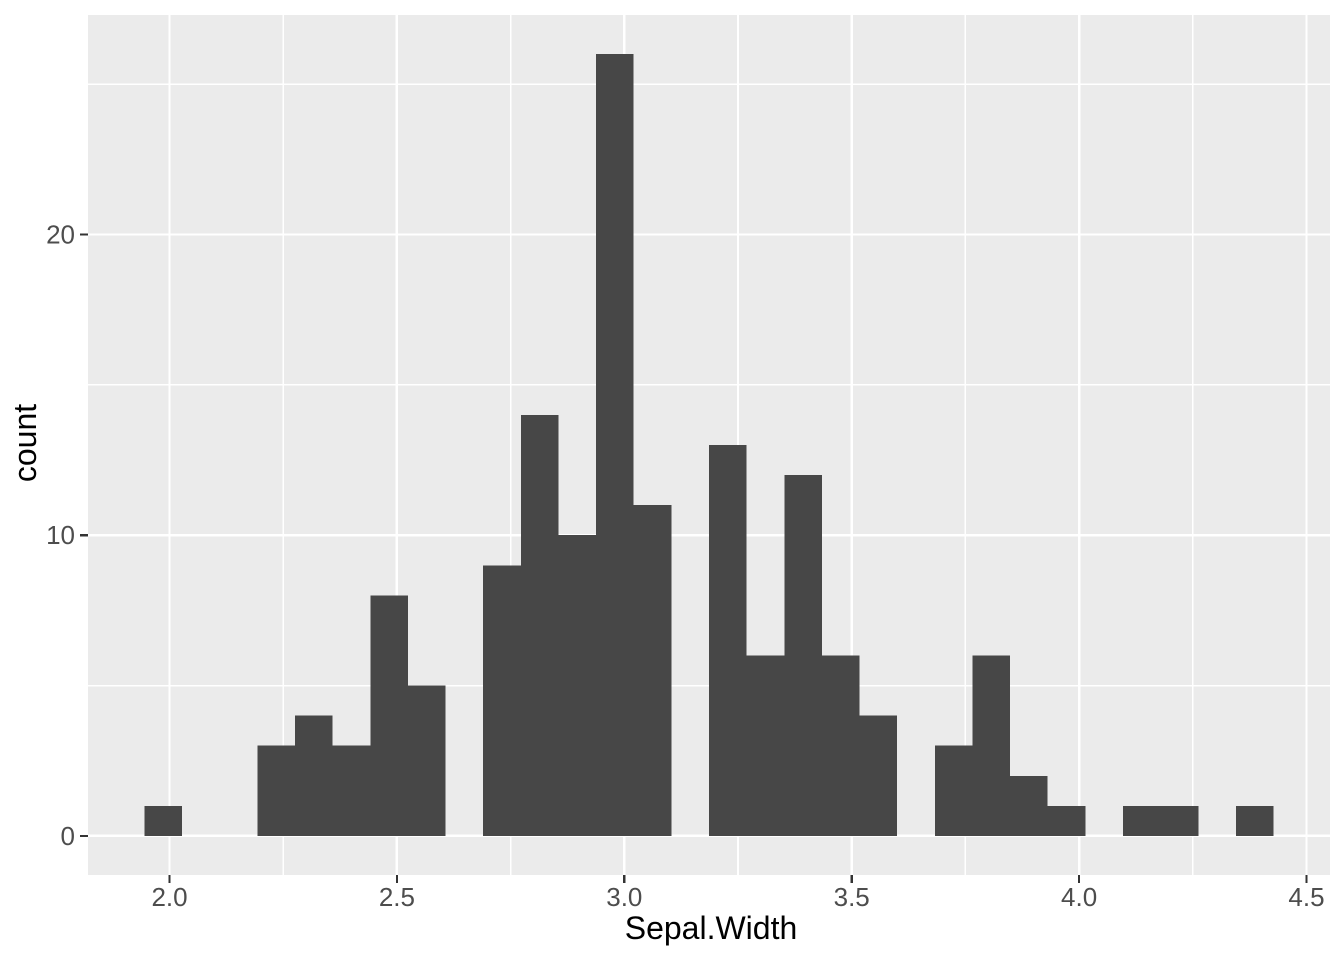 The width and height of the screenshot is (1344, 960). Describe the element at coordinates (60, 235) in the screenshot. I see `y-tick-label: 20` at that location.